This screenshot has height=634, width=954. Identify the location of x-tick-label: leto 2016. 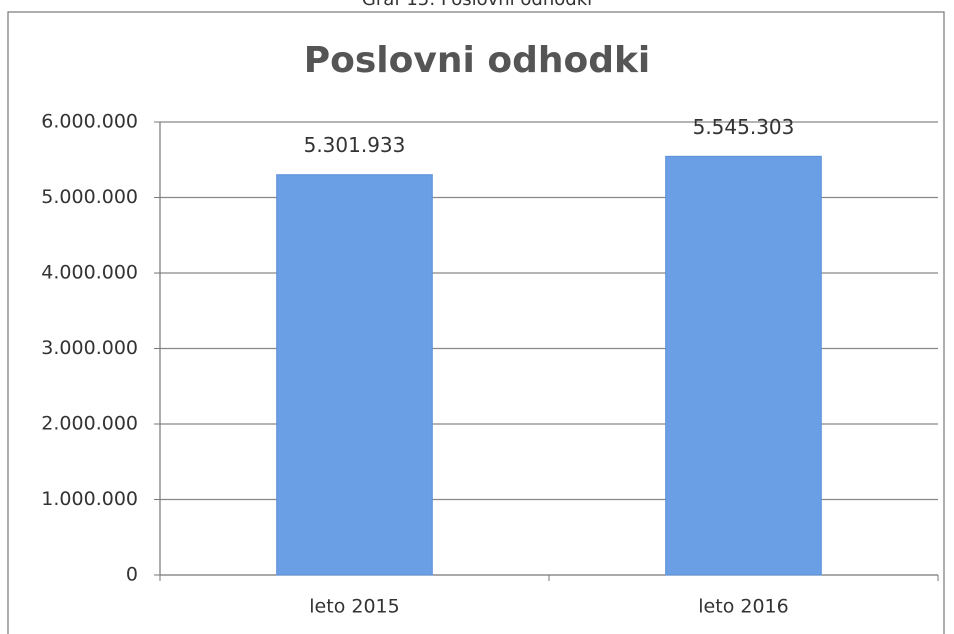
(743, 607).